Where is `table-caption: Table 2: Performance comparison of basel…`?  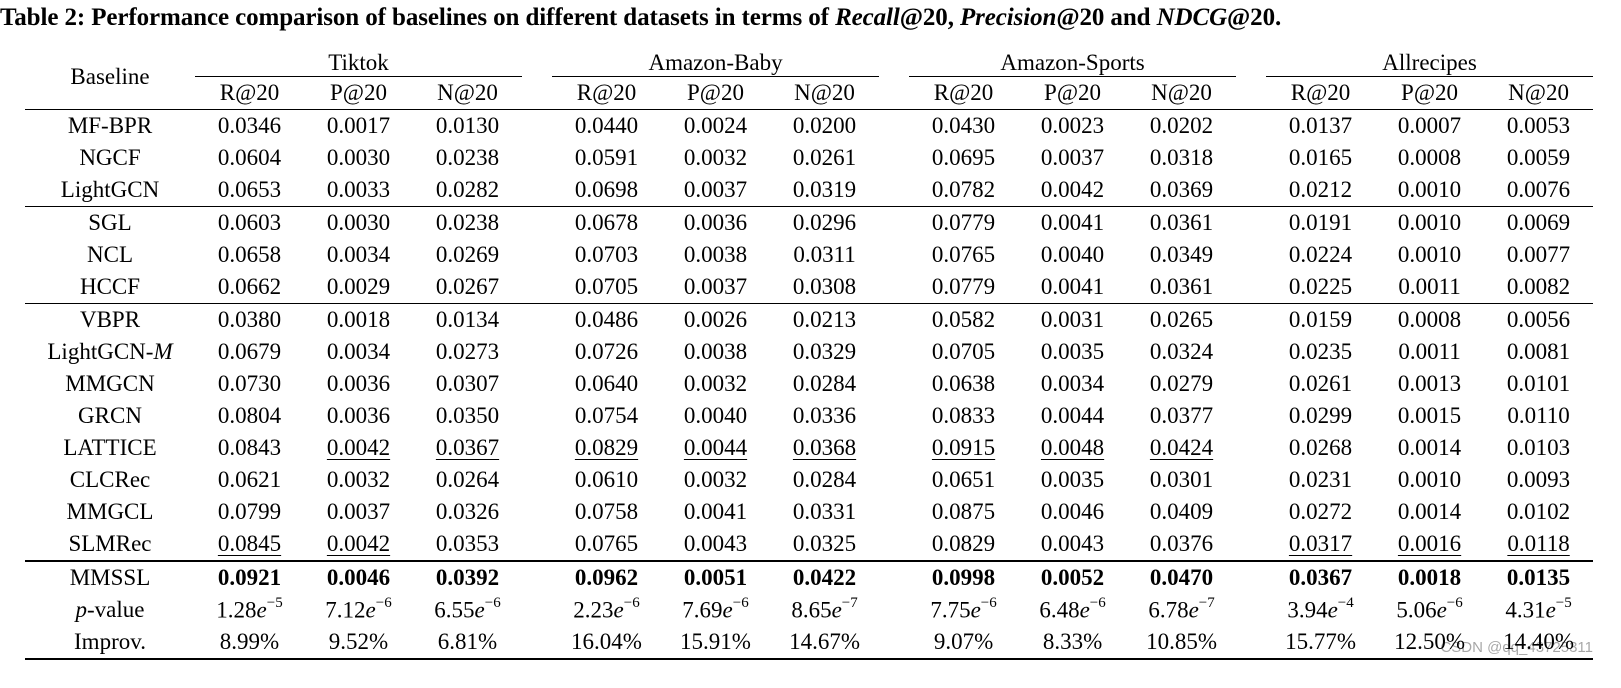
table-caption: Table 2: Performance comparison of basel… is located at coordinates (641, 17).